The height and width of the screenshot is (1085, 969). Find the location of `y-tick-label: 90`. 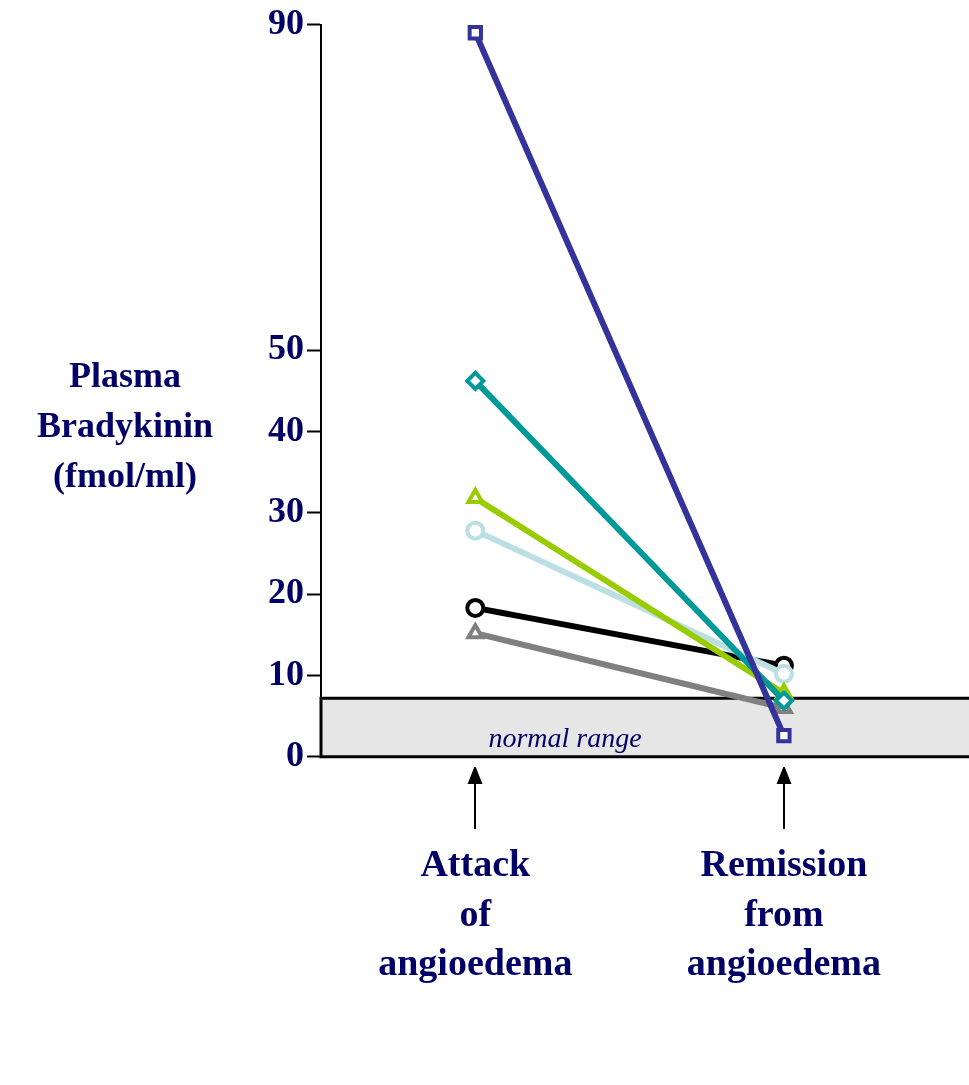

y-tick-label: 90 is located at coordinates (286, 21).